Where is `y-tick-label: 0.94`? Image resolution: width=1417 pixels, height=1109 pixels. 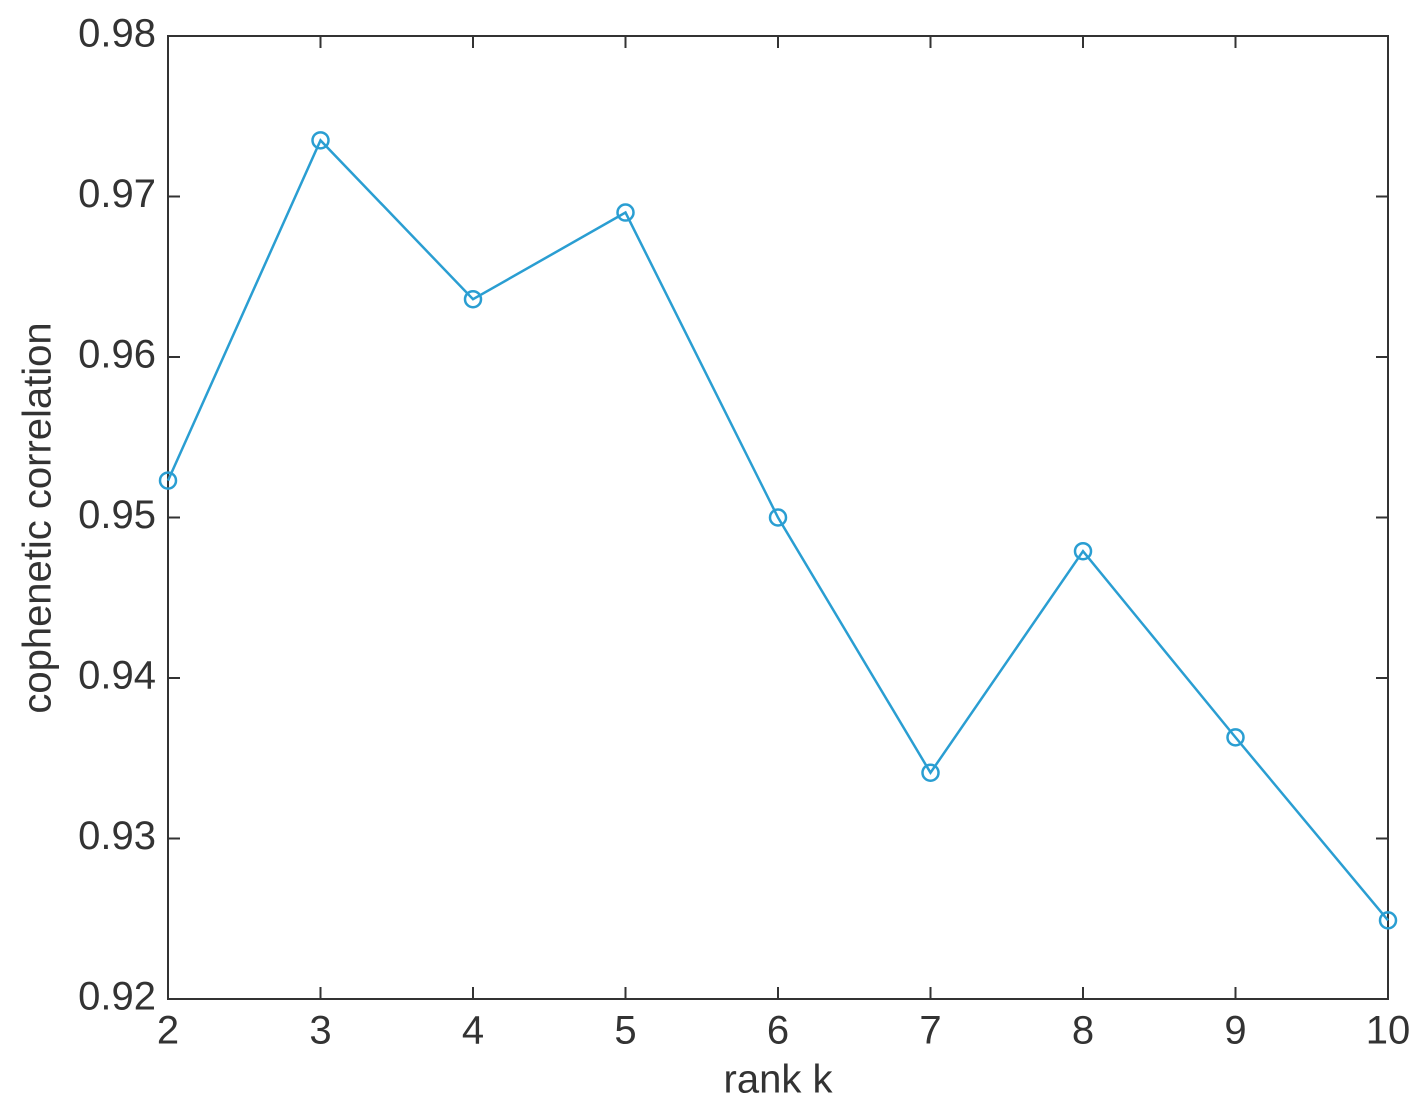 y-tick-label: 0.94 is located at coordinates (117, 676).